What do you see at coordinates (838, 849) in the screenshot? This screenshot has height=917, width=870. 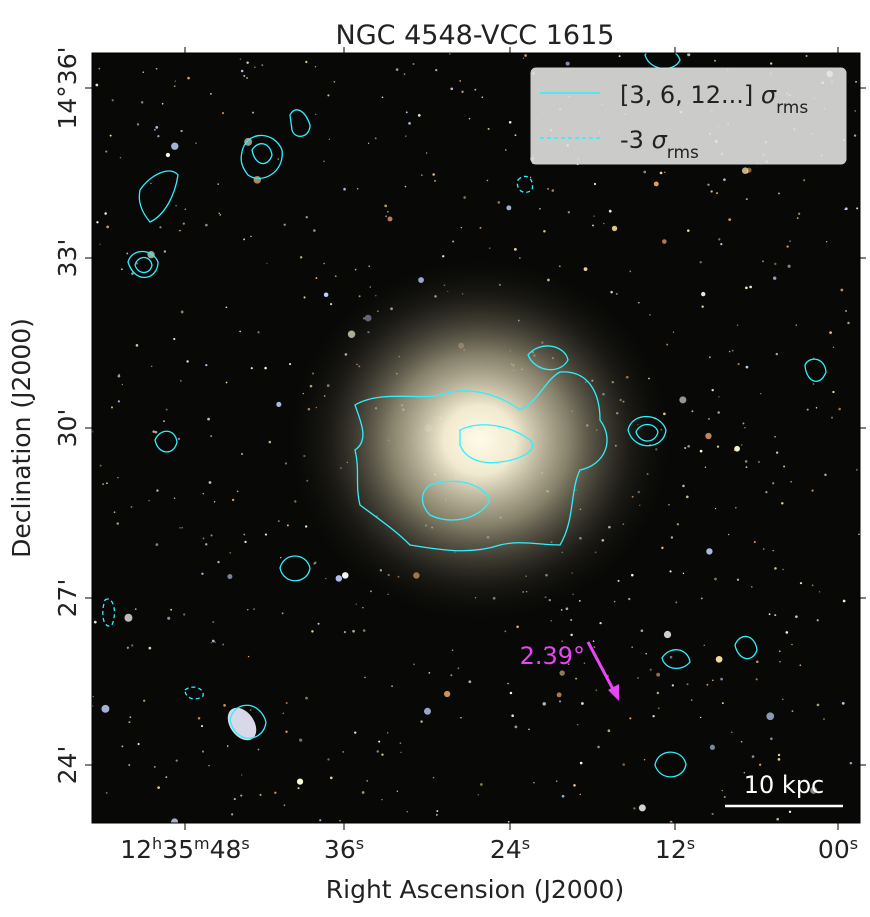 I see `x-tick-label: 00s` at bounding box center [838, 849].